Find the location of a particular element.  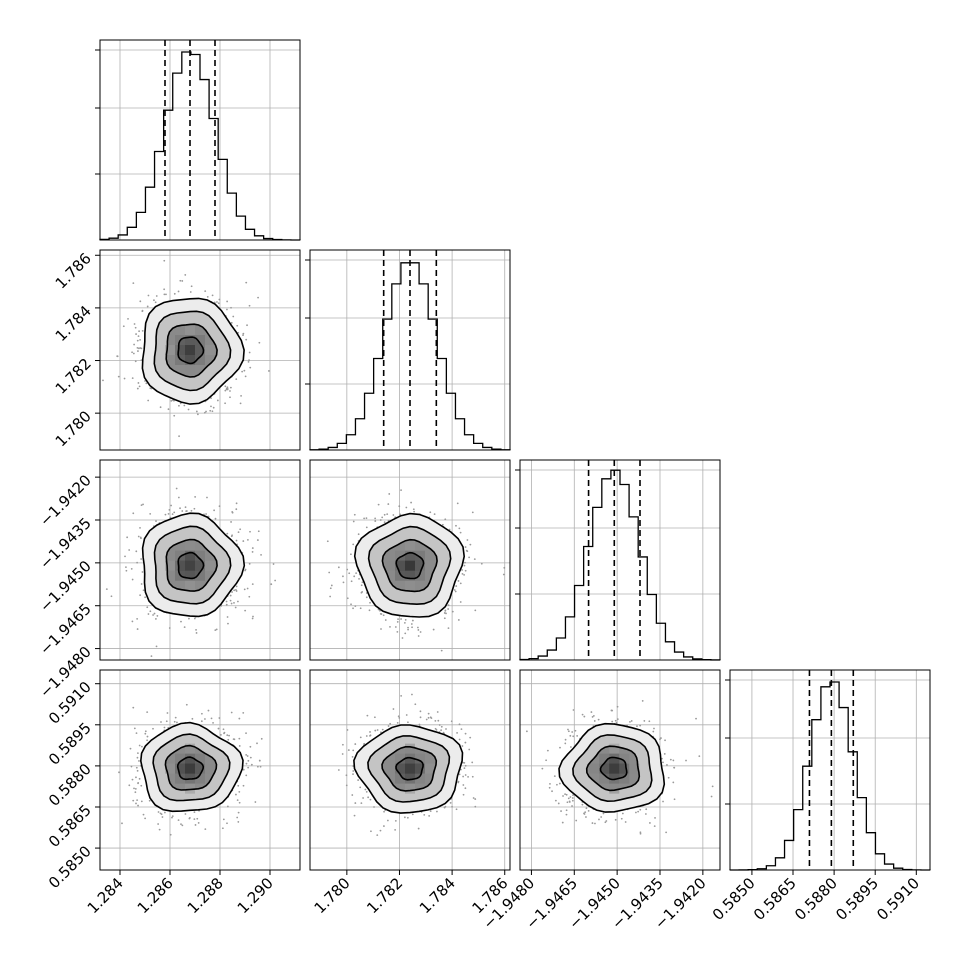

histogram-frame is located at coordinates (410, 350).